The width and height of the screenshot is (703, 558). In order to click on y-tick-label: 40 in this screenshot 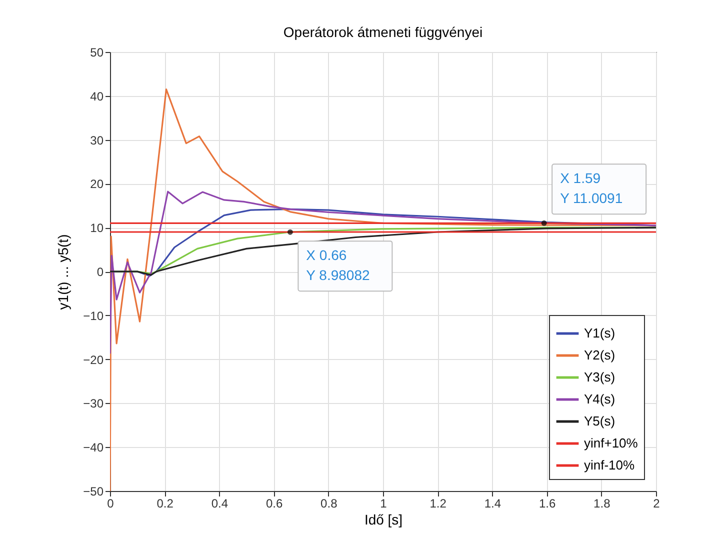, I will do `click(97, 96)`.